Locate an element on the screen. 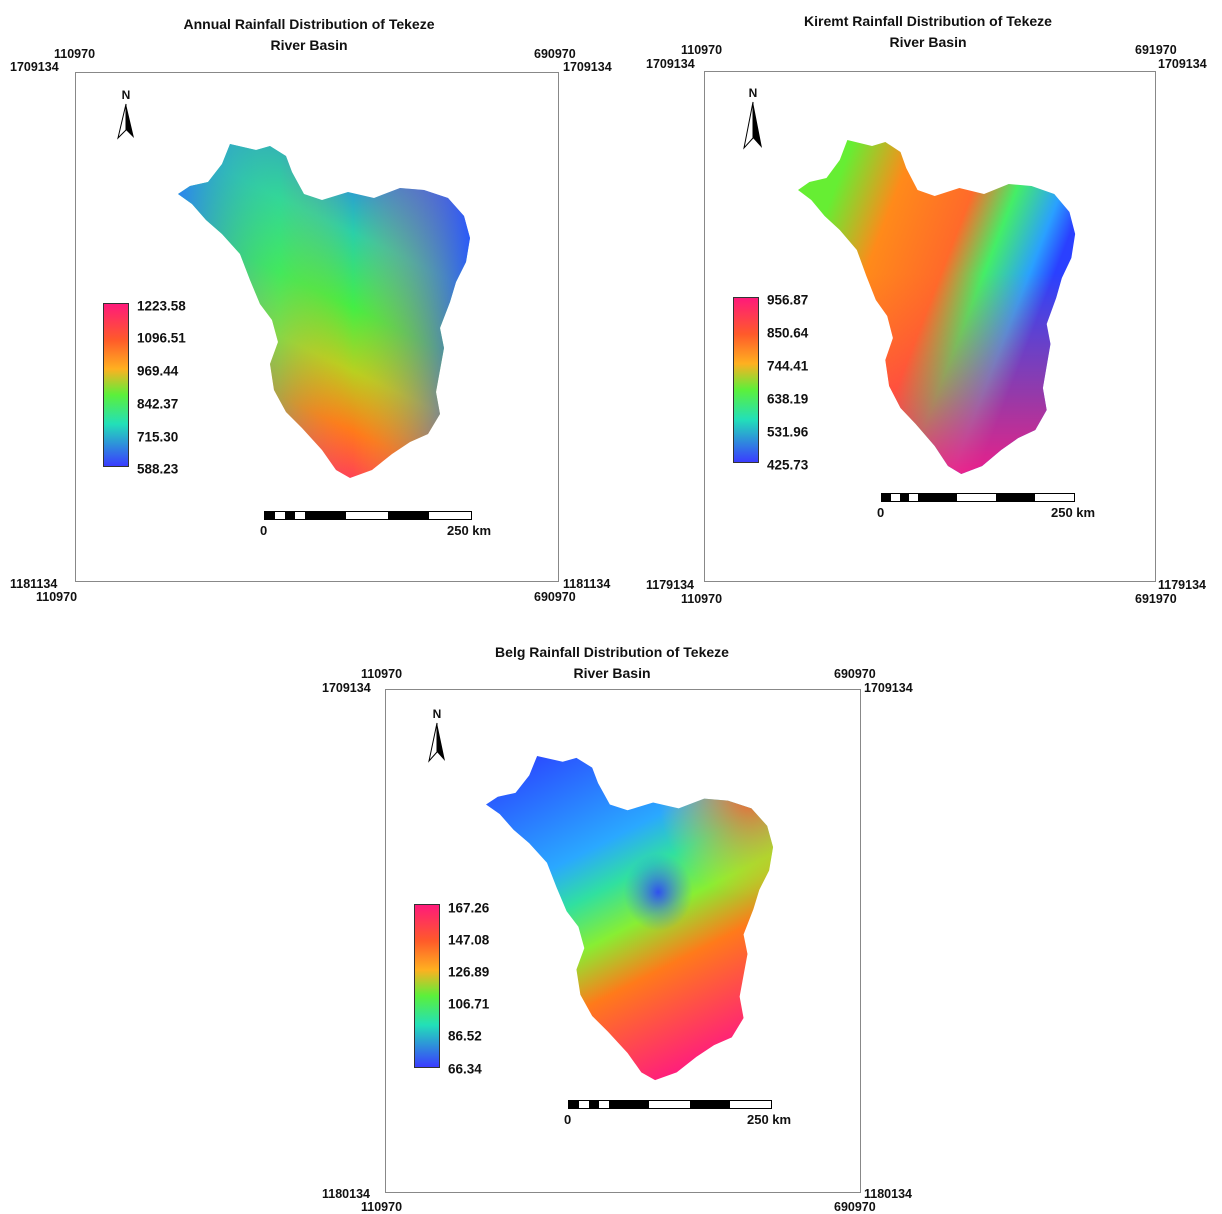  legend-label-0: 167.26 is located at coordinates (469, 908).